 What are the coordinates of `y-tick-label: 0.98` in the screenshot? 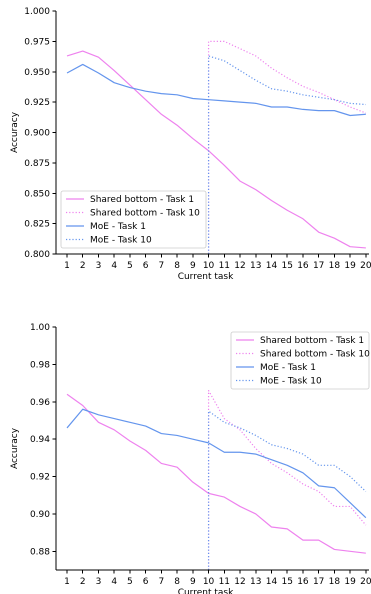 It's located at (40, 365).